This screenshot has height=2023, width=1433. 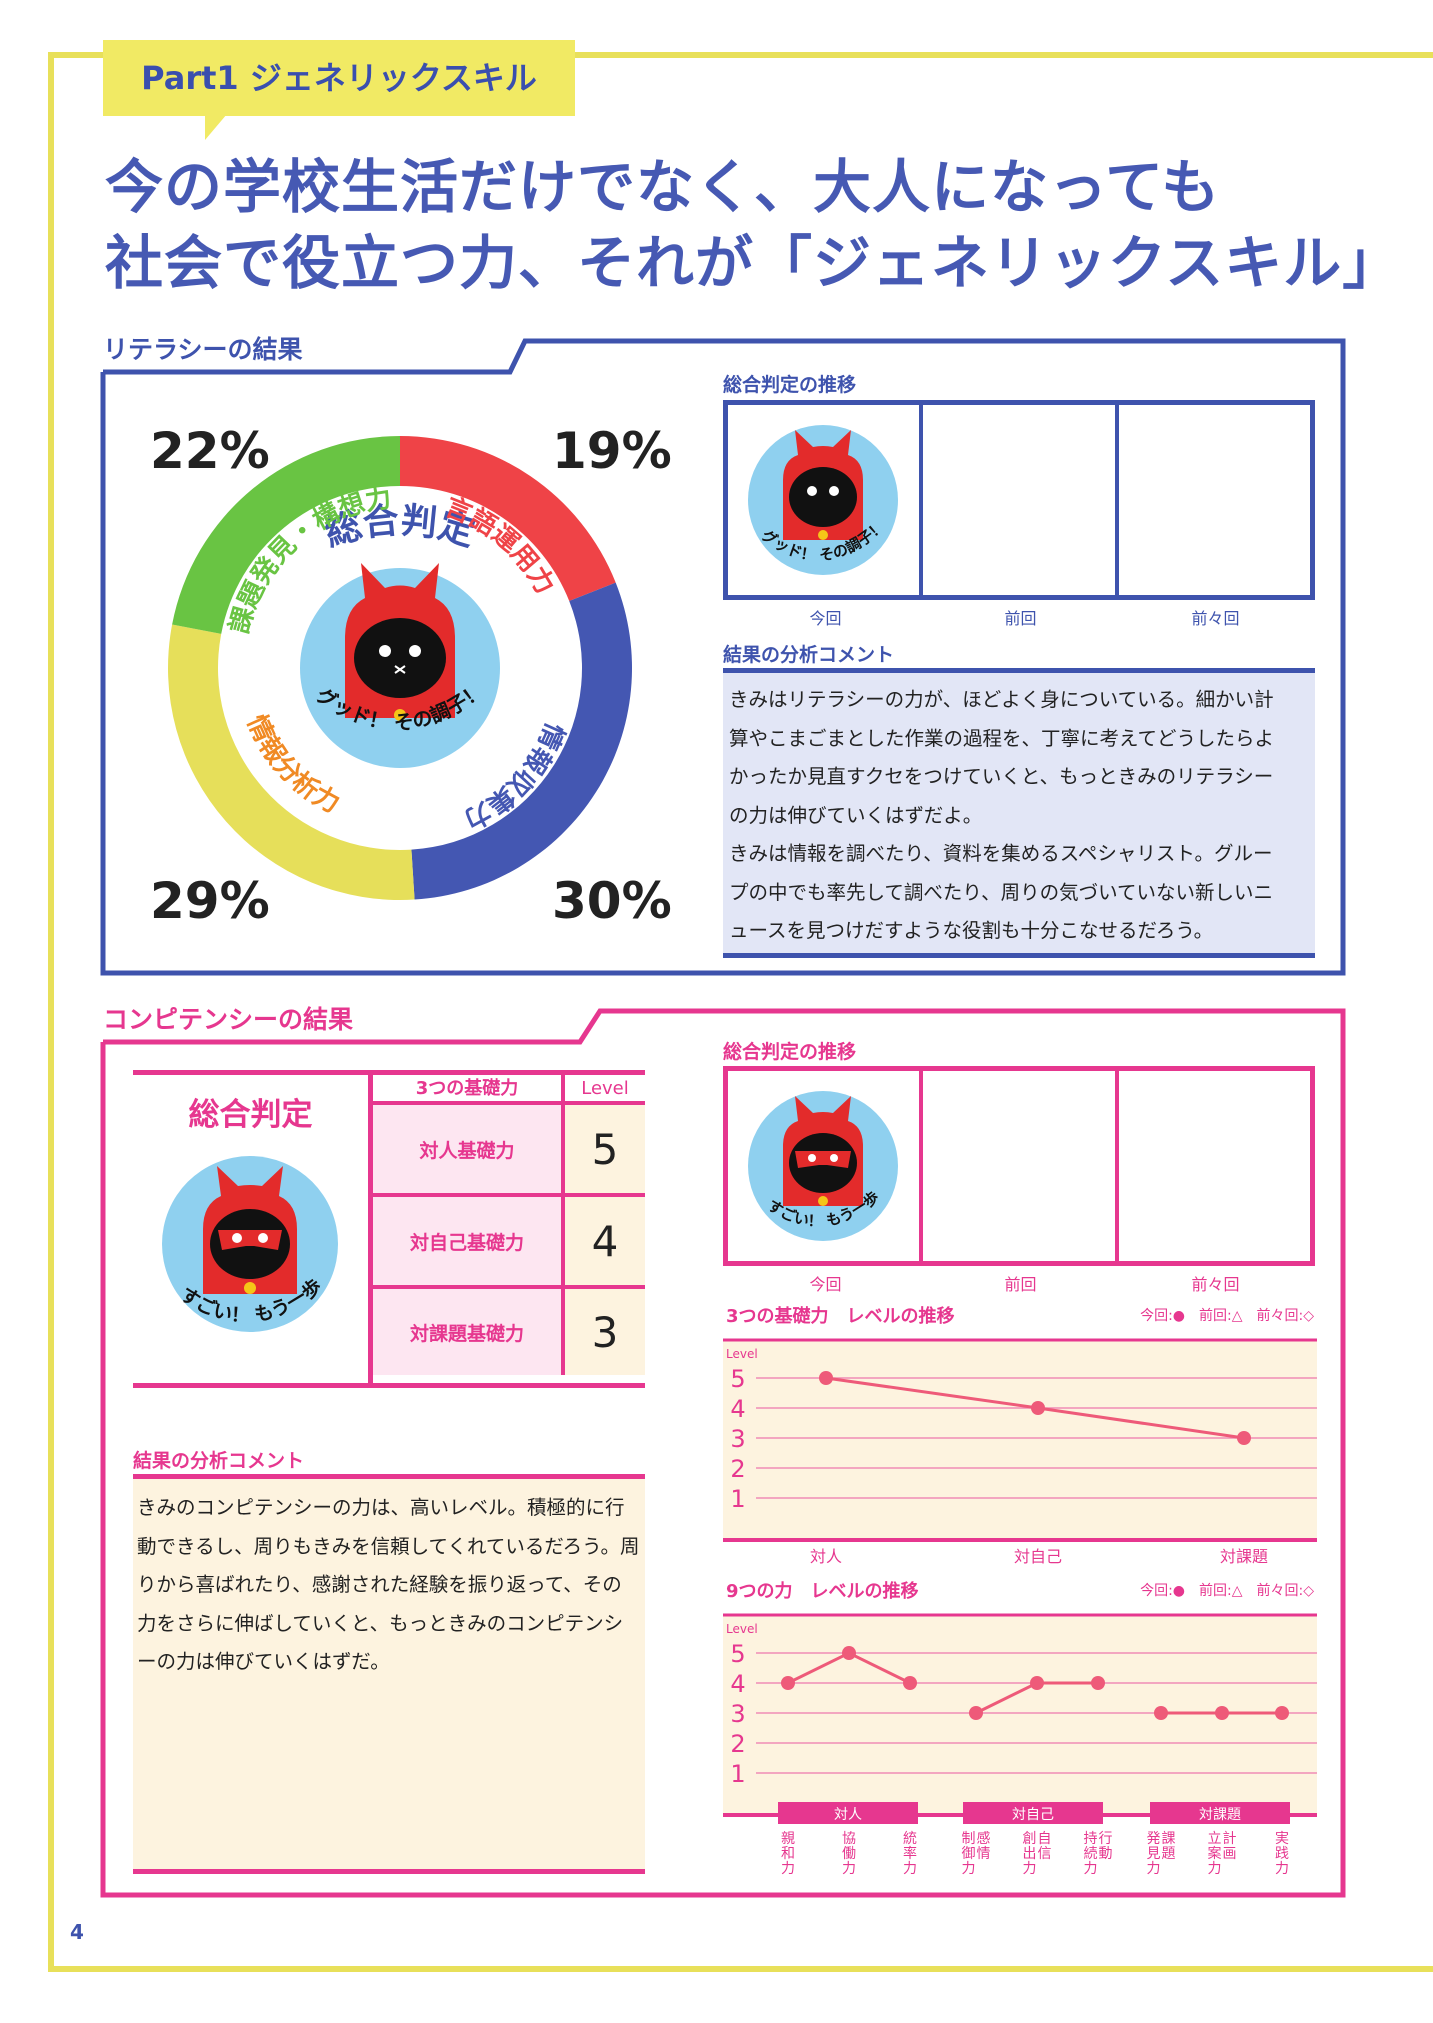 What do you see at coordinates (790, 1052) in the screenshot?
I see `competency-trend-title: 総合判定の推移` at bounding box center [790, 1052].